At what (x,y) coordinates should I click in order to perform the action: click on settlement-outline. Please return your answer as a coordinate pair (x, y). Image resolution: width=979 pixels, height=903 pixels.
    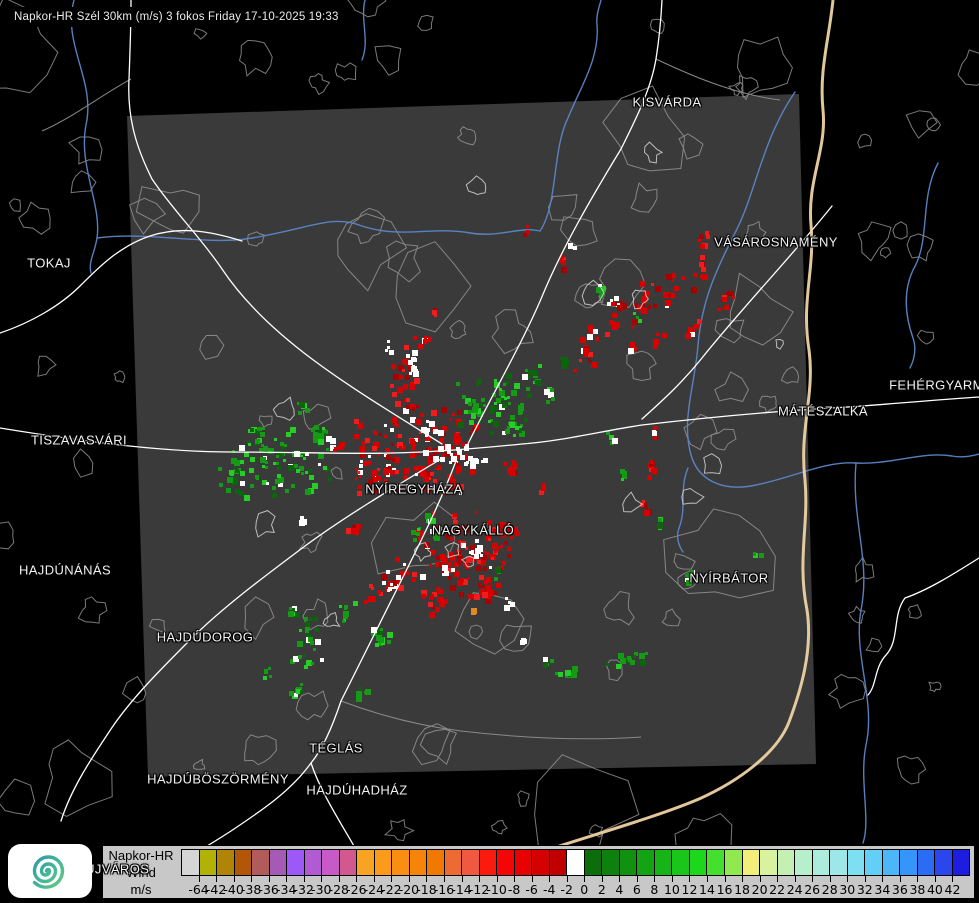
    Looking at the image, I should click on (640, 299).